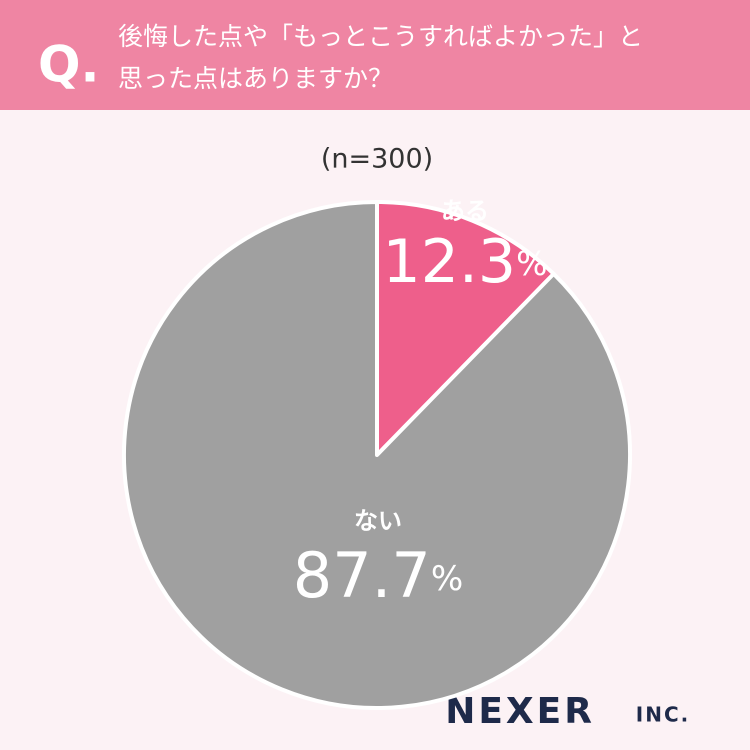  What do you see at coordinates (663, 715) in the screenshot?
I see `logo-suffix: INC.` at bounding box center [663, 715].